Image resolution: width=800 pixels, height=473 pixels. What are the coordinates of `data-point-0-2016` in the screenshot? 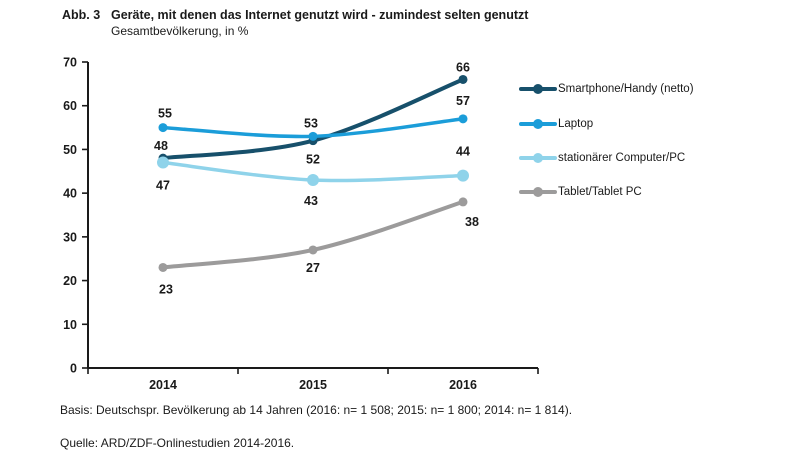 It's located at (463, 79).